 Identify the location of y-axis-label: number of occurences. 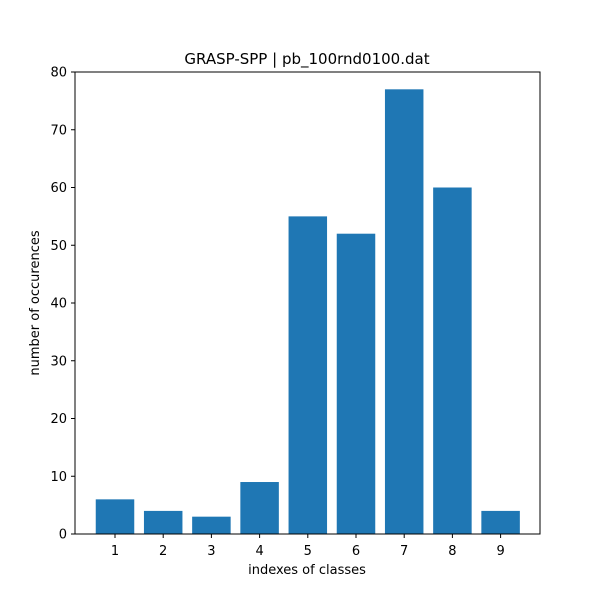
(35, 302).